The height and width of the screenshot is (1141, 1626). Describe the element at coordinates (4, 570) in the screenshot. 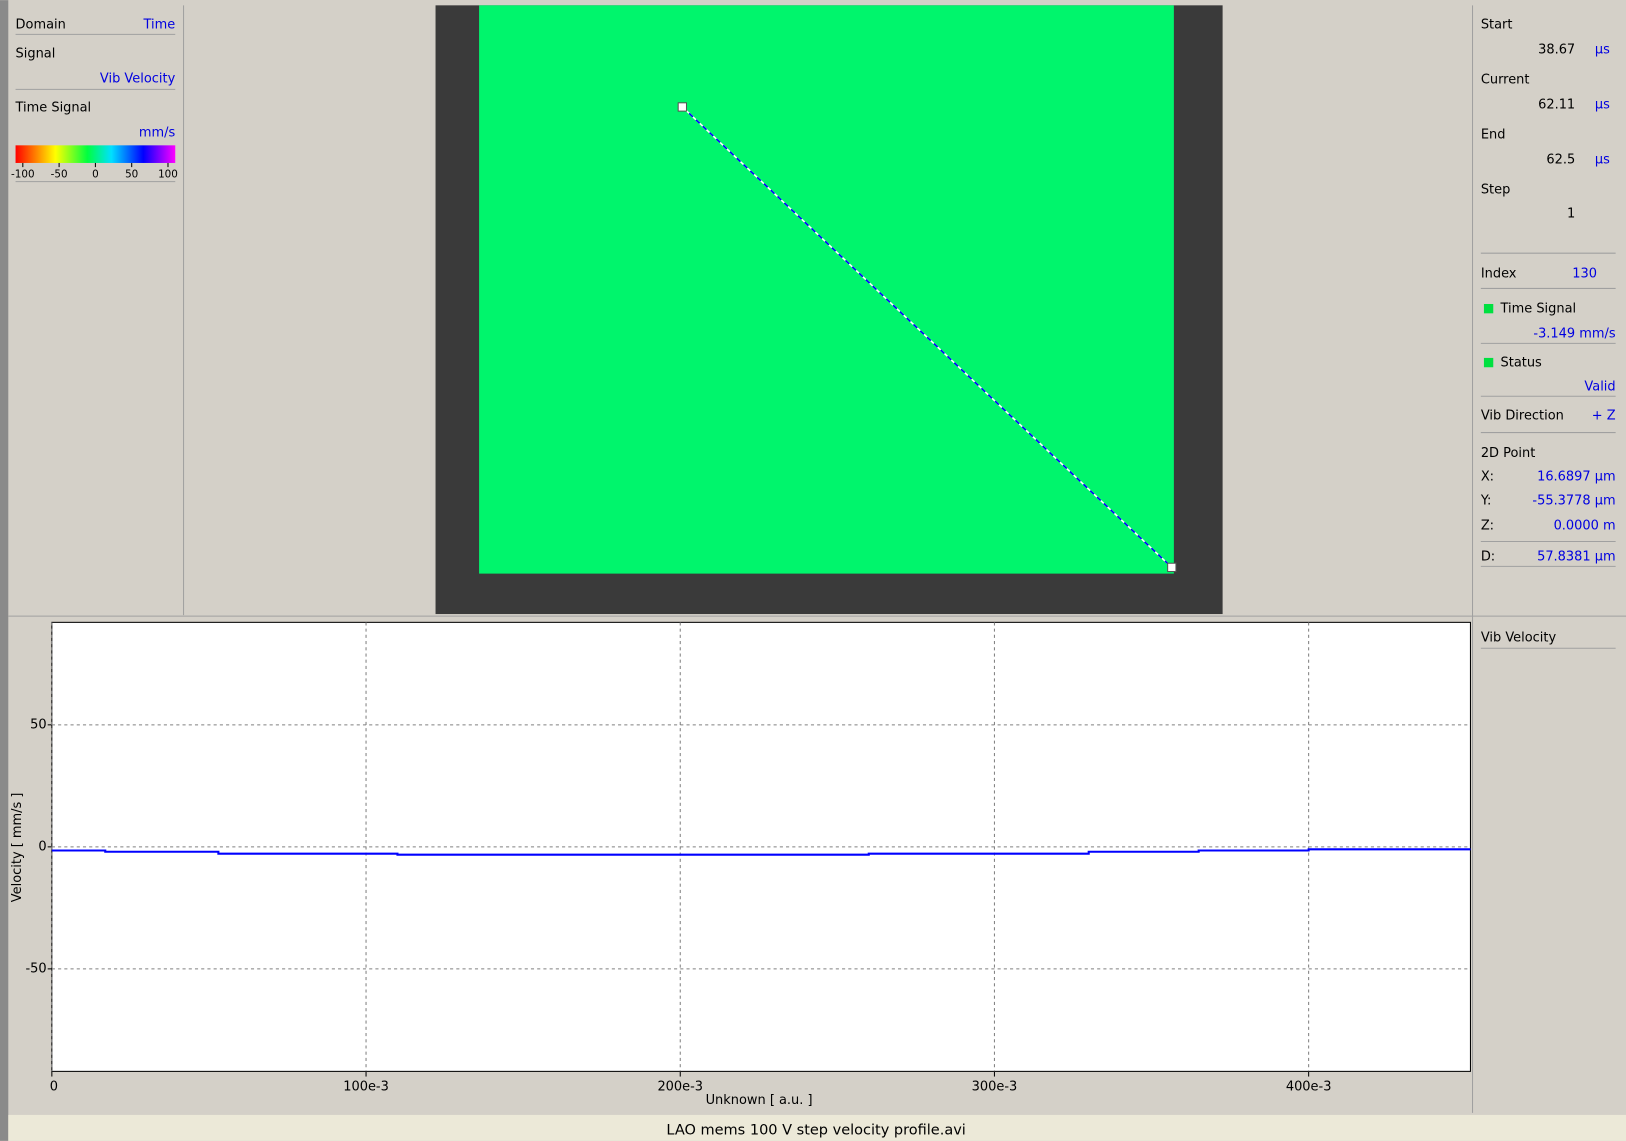

I see `left-edge` at that location.